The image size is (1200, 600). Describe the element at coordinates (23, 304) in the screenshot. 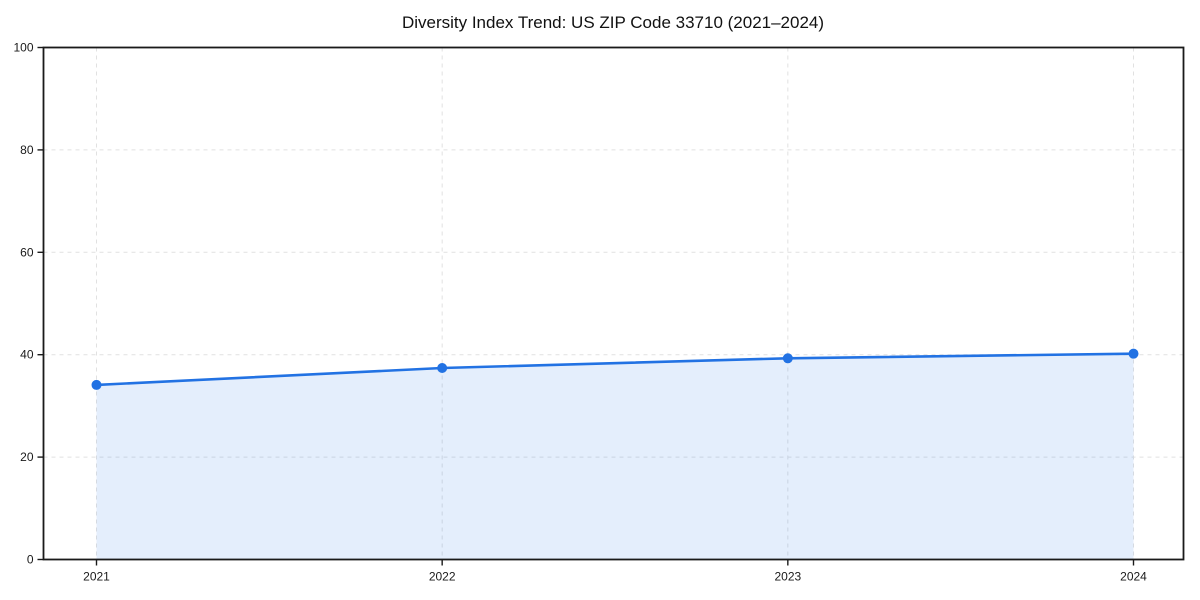

I see `y-tick-labels: 0 20 40 60 80 100` at that location.